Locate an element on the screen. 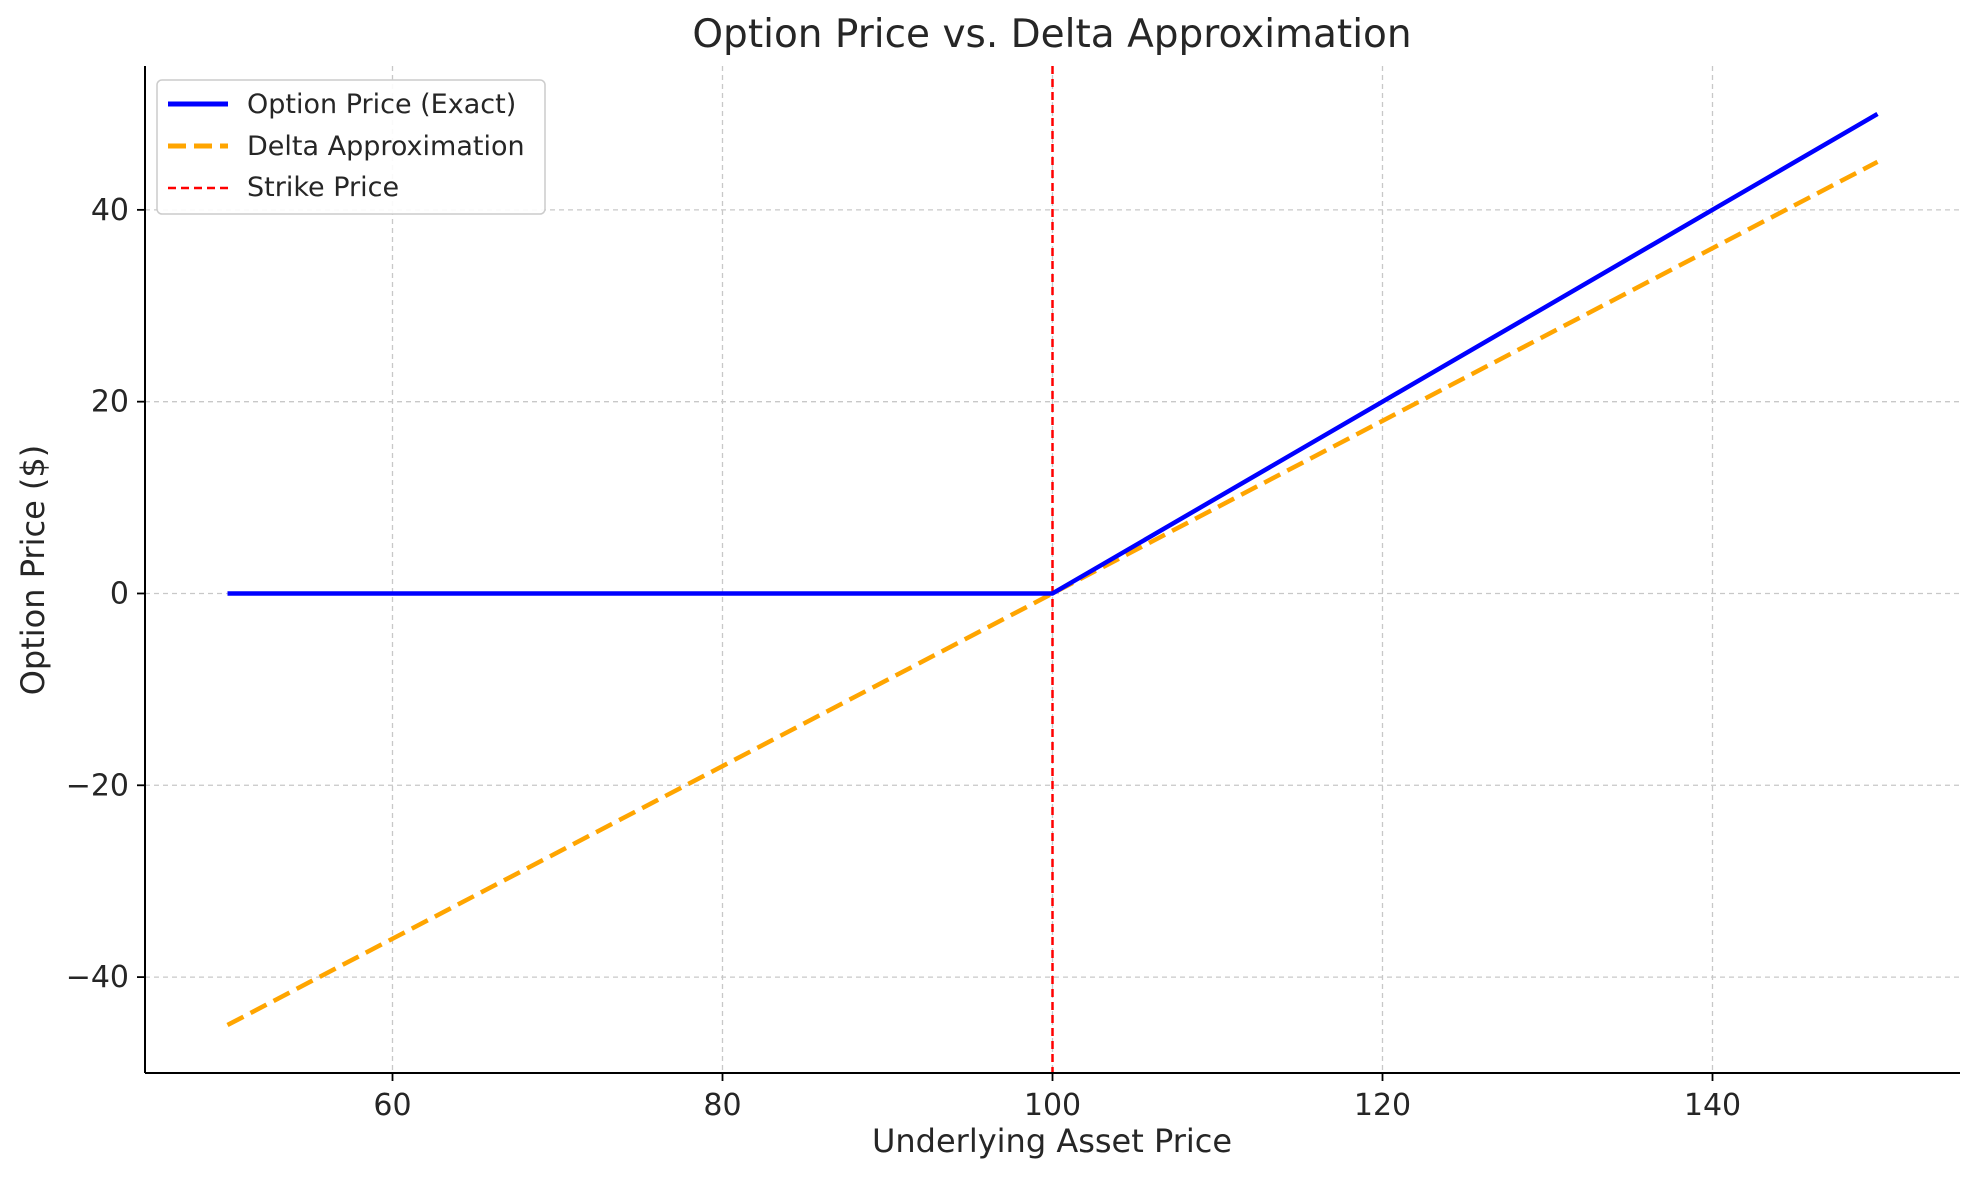 Image resolution: width=1979 pixels, height=1184 pixels. y-axis-label: Option Price ($) is located at coordinates (33, 570).